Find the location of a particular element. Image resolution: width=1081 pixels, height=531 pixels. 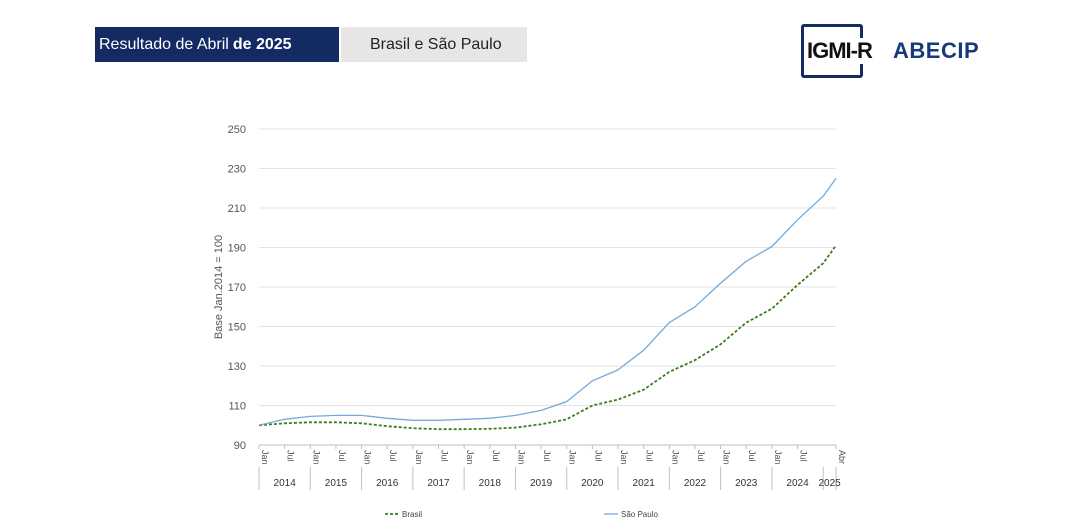

x-tick-label: Abr is located at coordinates (842, 457).